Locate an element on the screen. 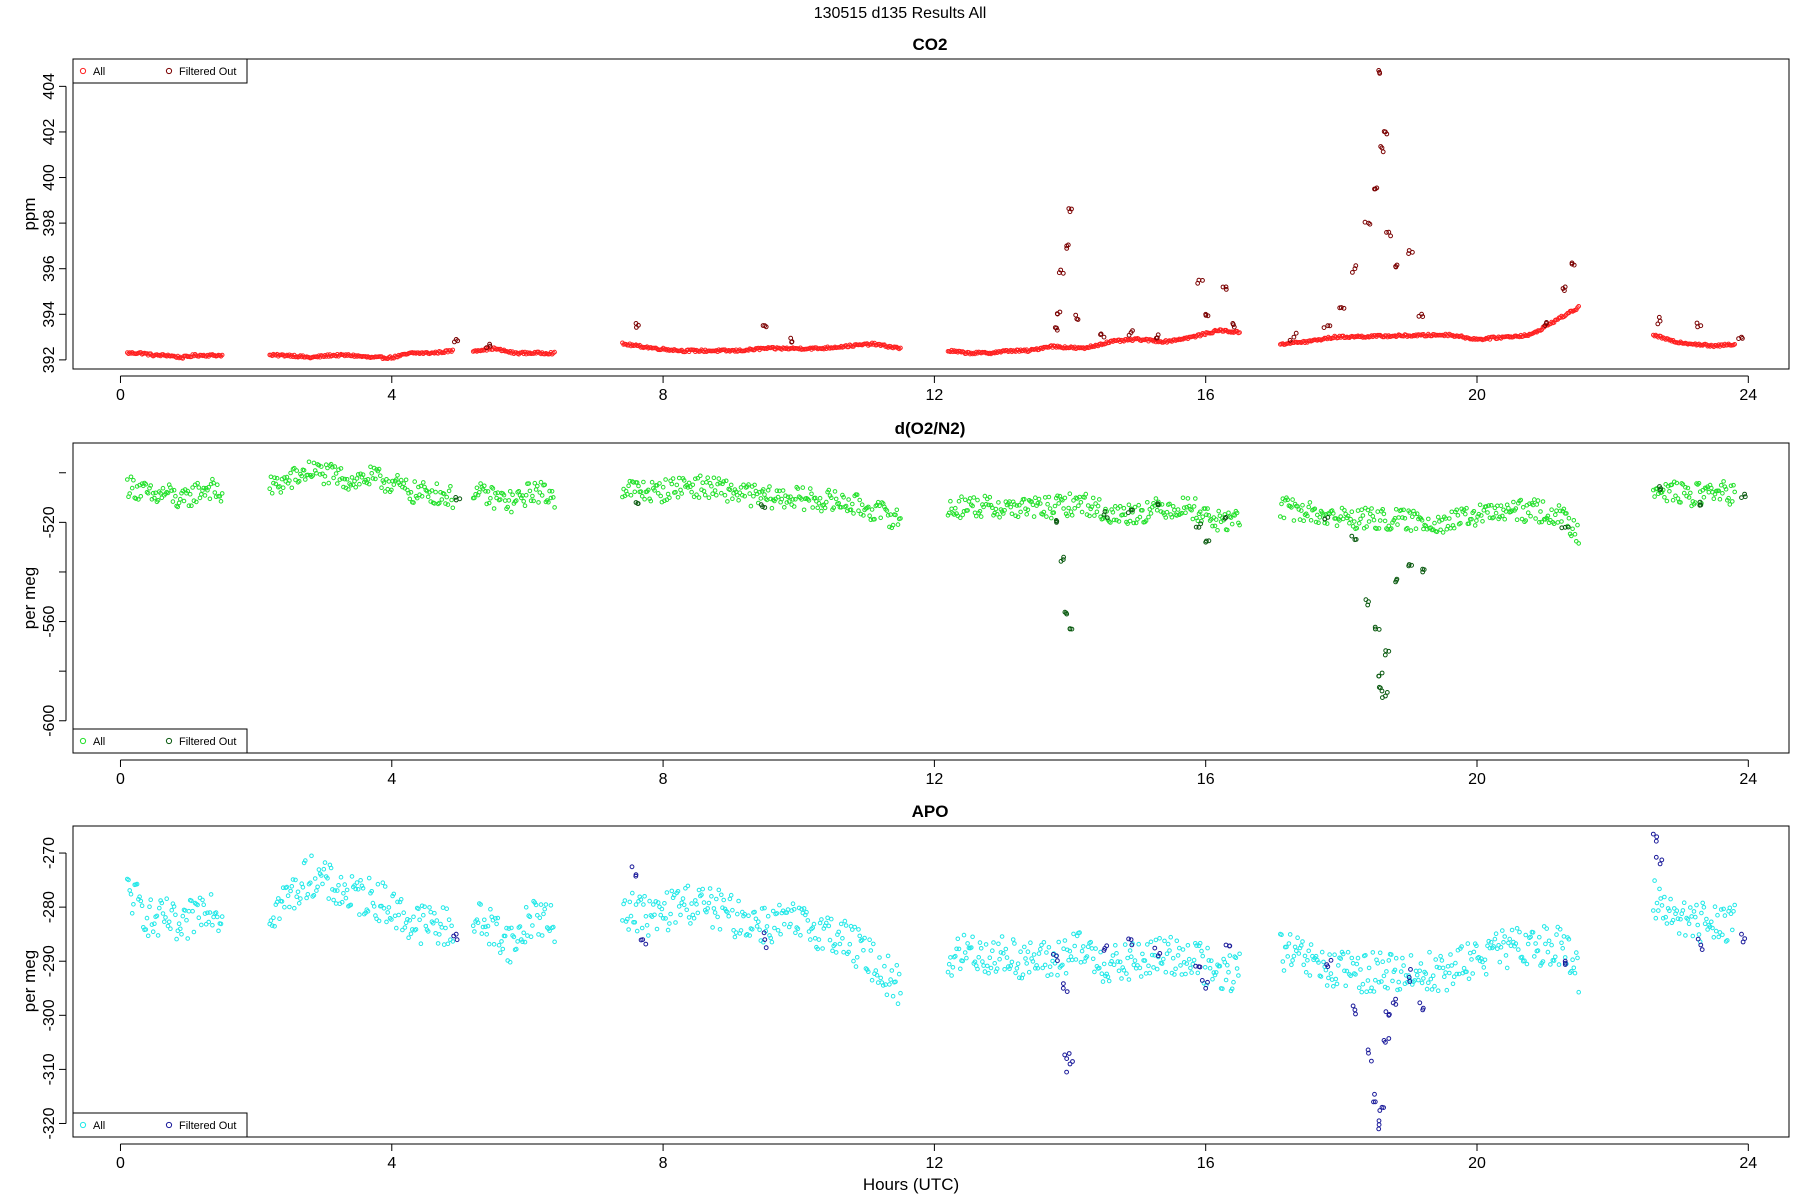 The height and width of the screenshot is (1200, 1800). apo-filtered-point is located at coordinates (1373, 1102).